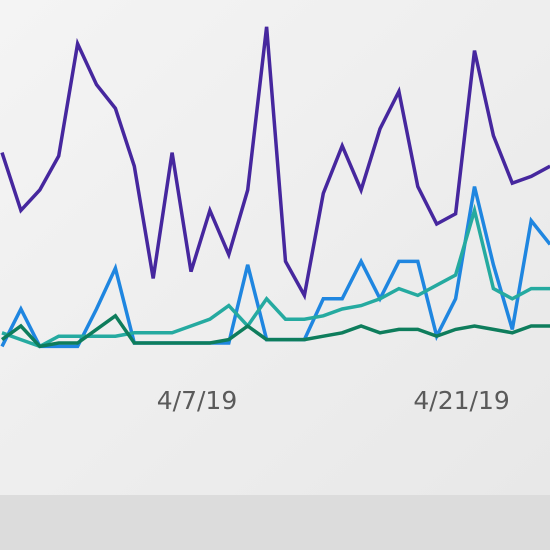 The width and height of the screenshot is (550, 550). What do you see at coordinates (275, 522) in the screenshot?
I see `screen-edge` at bounding box center [275, 522].